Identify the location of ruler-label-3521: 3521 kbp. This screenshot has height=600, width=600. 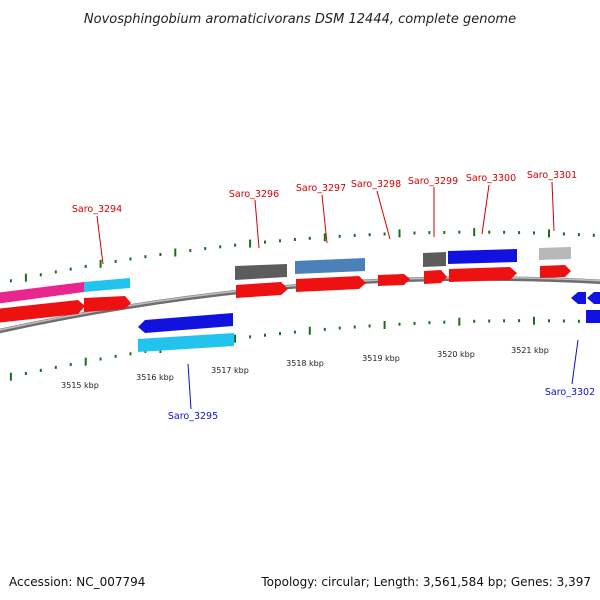
(530, 350).